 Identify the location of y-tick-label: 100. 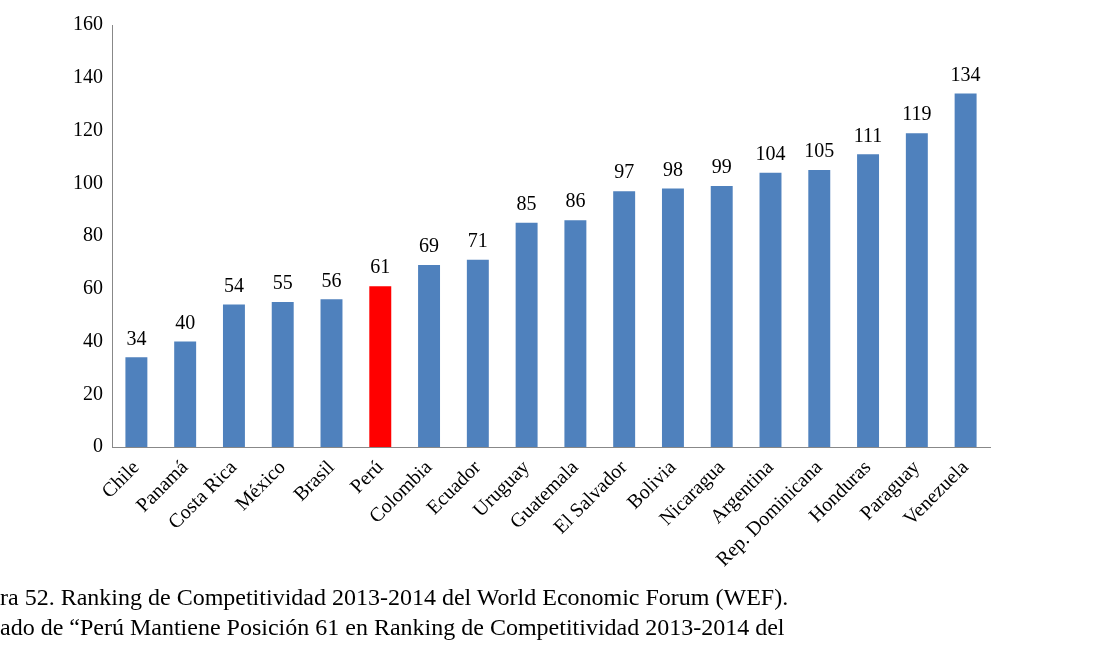
(88, 181).